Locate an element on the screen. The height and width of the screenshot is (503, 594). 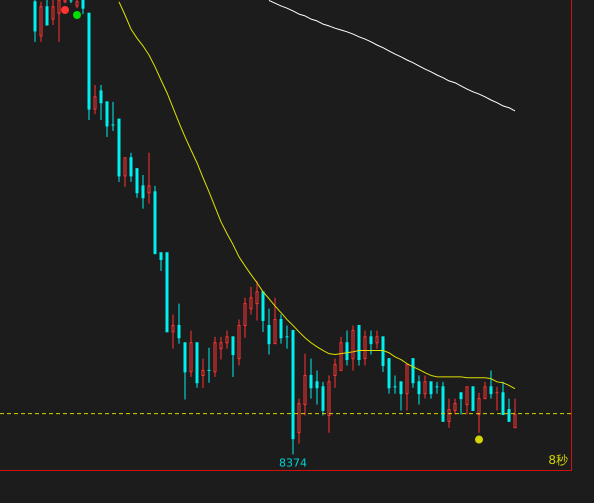
annotation: 8374 is located at coordinates (293, 463).